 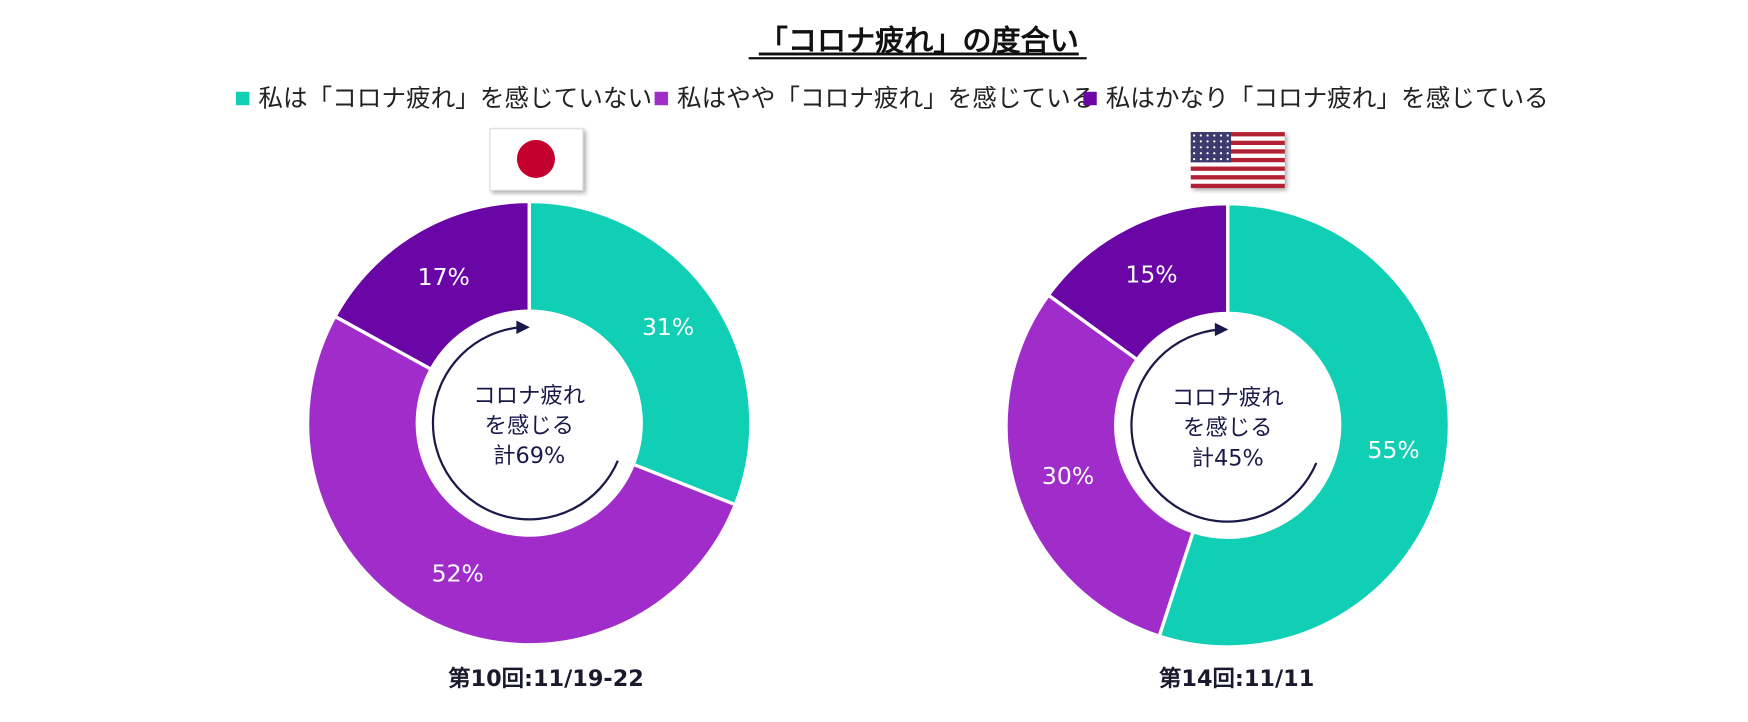 What do you see at coordinates (546, 678) in the screenshot?
I see `chart-caption: 第10回:11/19-22` at bounding box center [546, 678].